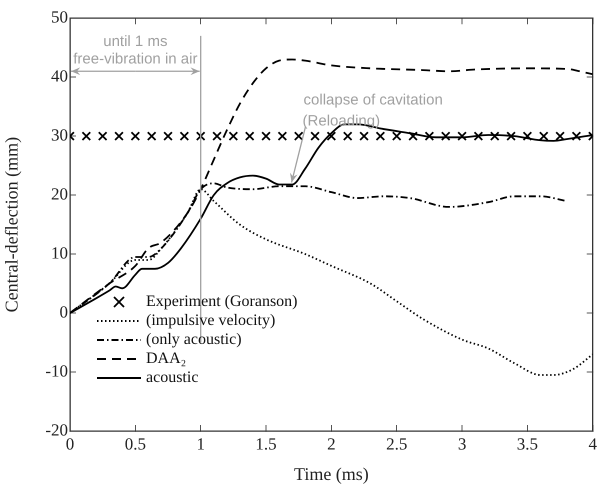 The width and height of the screenshot is (607, 486). What do you see at coordinates (341, 121) in the screenshot?
I see `annotation: (Reloading)` at bounding box center [341, 121].